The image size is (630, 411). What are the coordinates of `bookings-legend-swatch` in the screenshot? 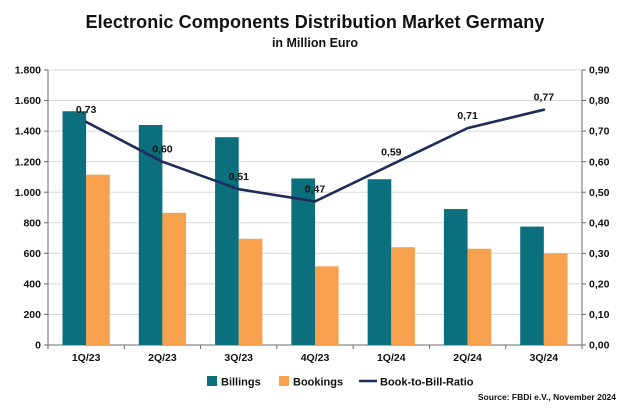 It's located at (284, 381).